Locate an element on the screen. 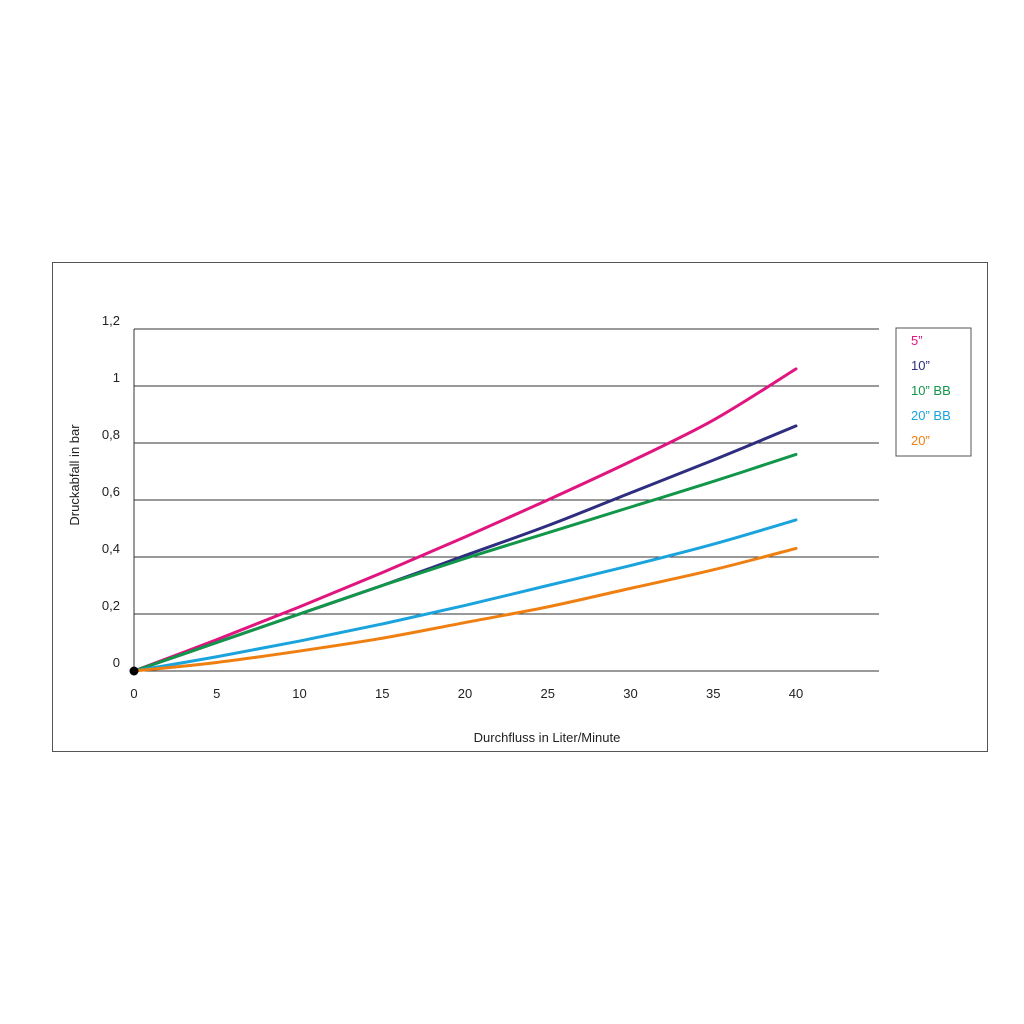 This screenshot has width=1024, height=1024. y-tick-label: 0,2 is located at coordinates (111, 605).